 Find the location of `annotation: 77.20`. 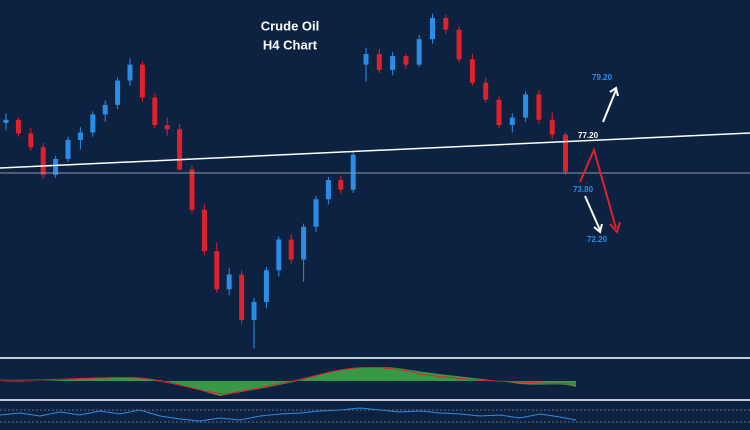

annotation: 77.20 is located at coordinates (588, 135).